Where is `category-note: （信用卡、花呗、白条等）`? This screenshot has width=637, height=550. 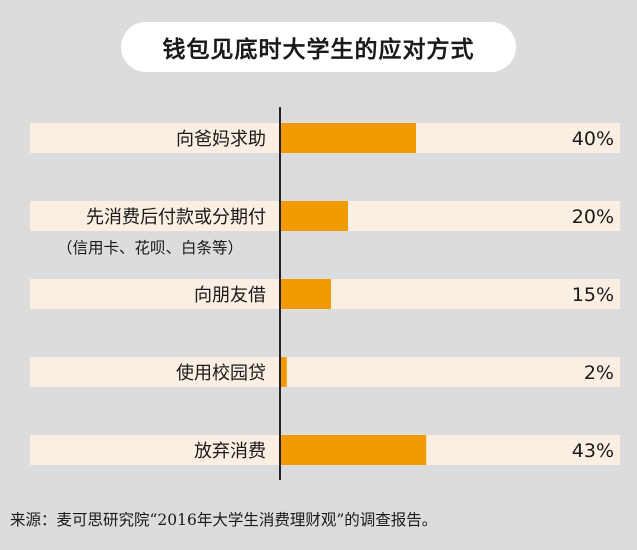 category-note: （信用卡、花呗、白条等） is located at coordinates (150, 248).